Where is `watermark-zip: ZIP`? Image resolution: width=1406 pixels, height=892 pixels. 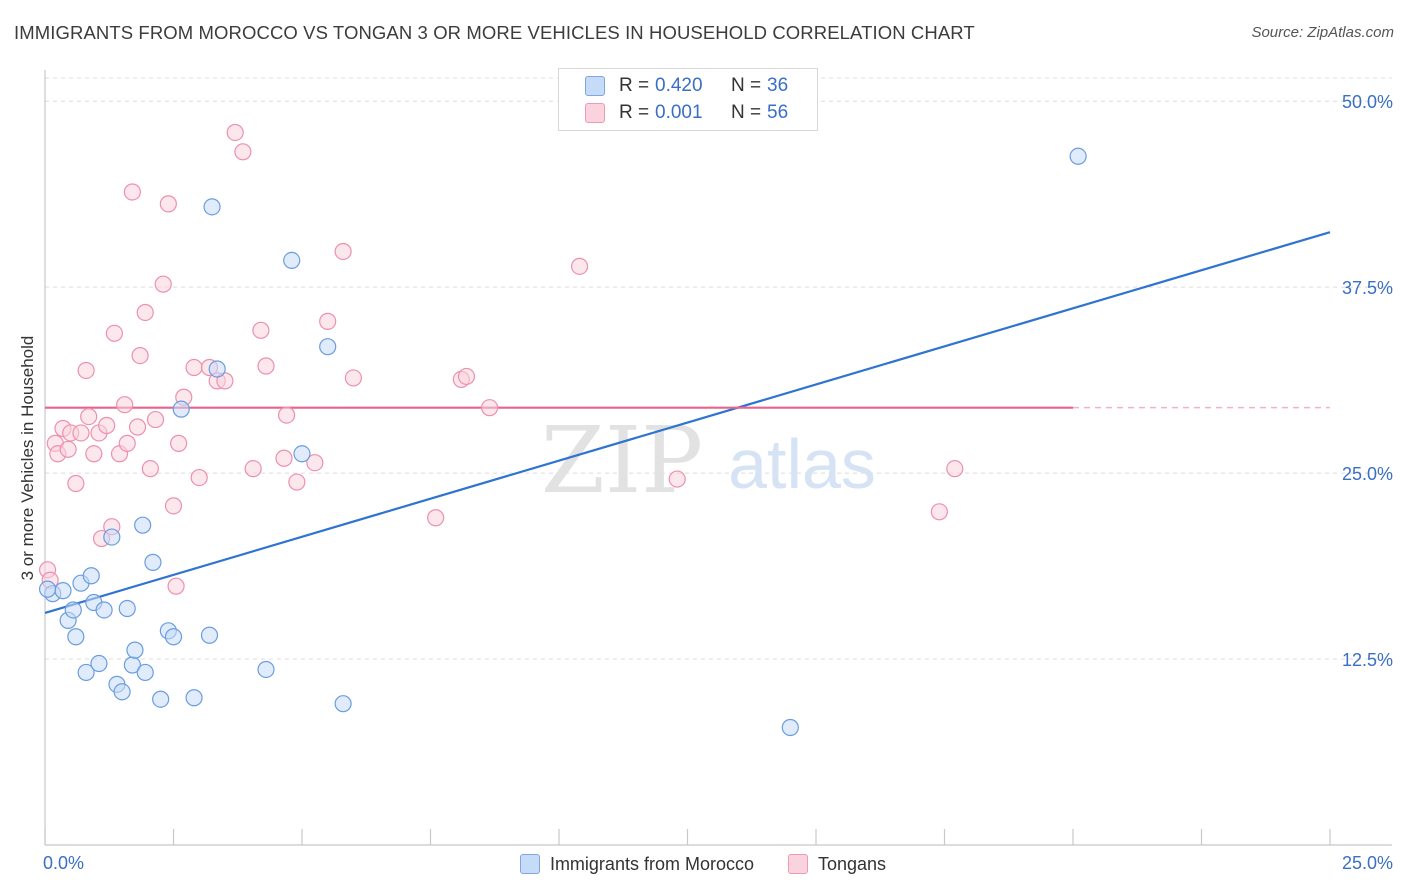 watermark-zip: ZIP is located at coordinates (622, 460).